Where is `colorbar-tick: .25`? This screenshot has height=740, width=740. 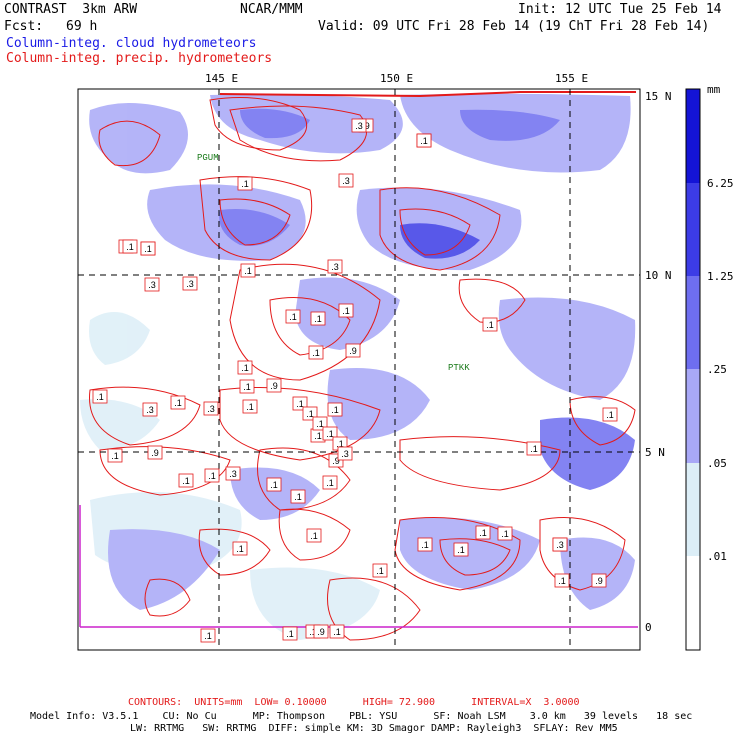
colorbar-tick: .25 is located at coordinates (717, 369).